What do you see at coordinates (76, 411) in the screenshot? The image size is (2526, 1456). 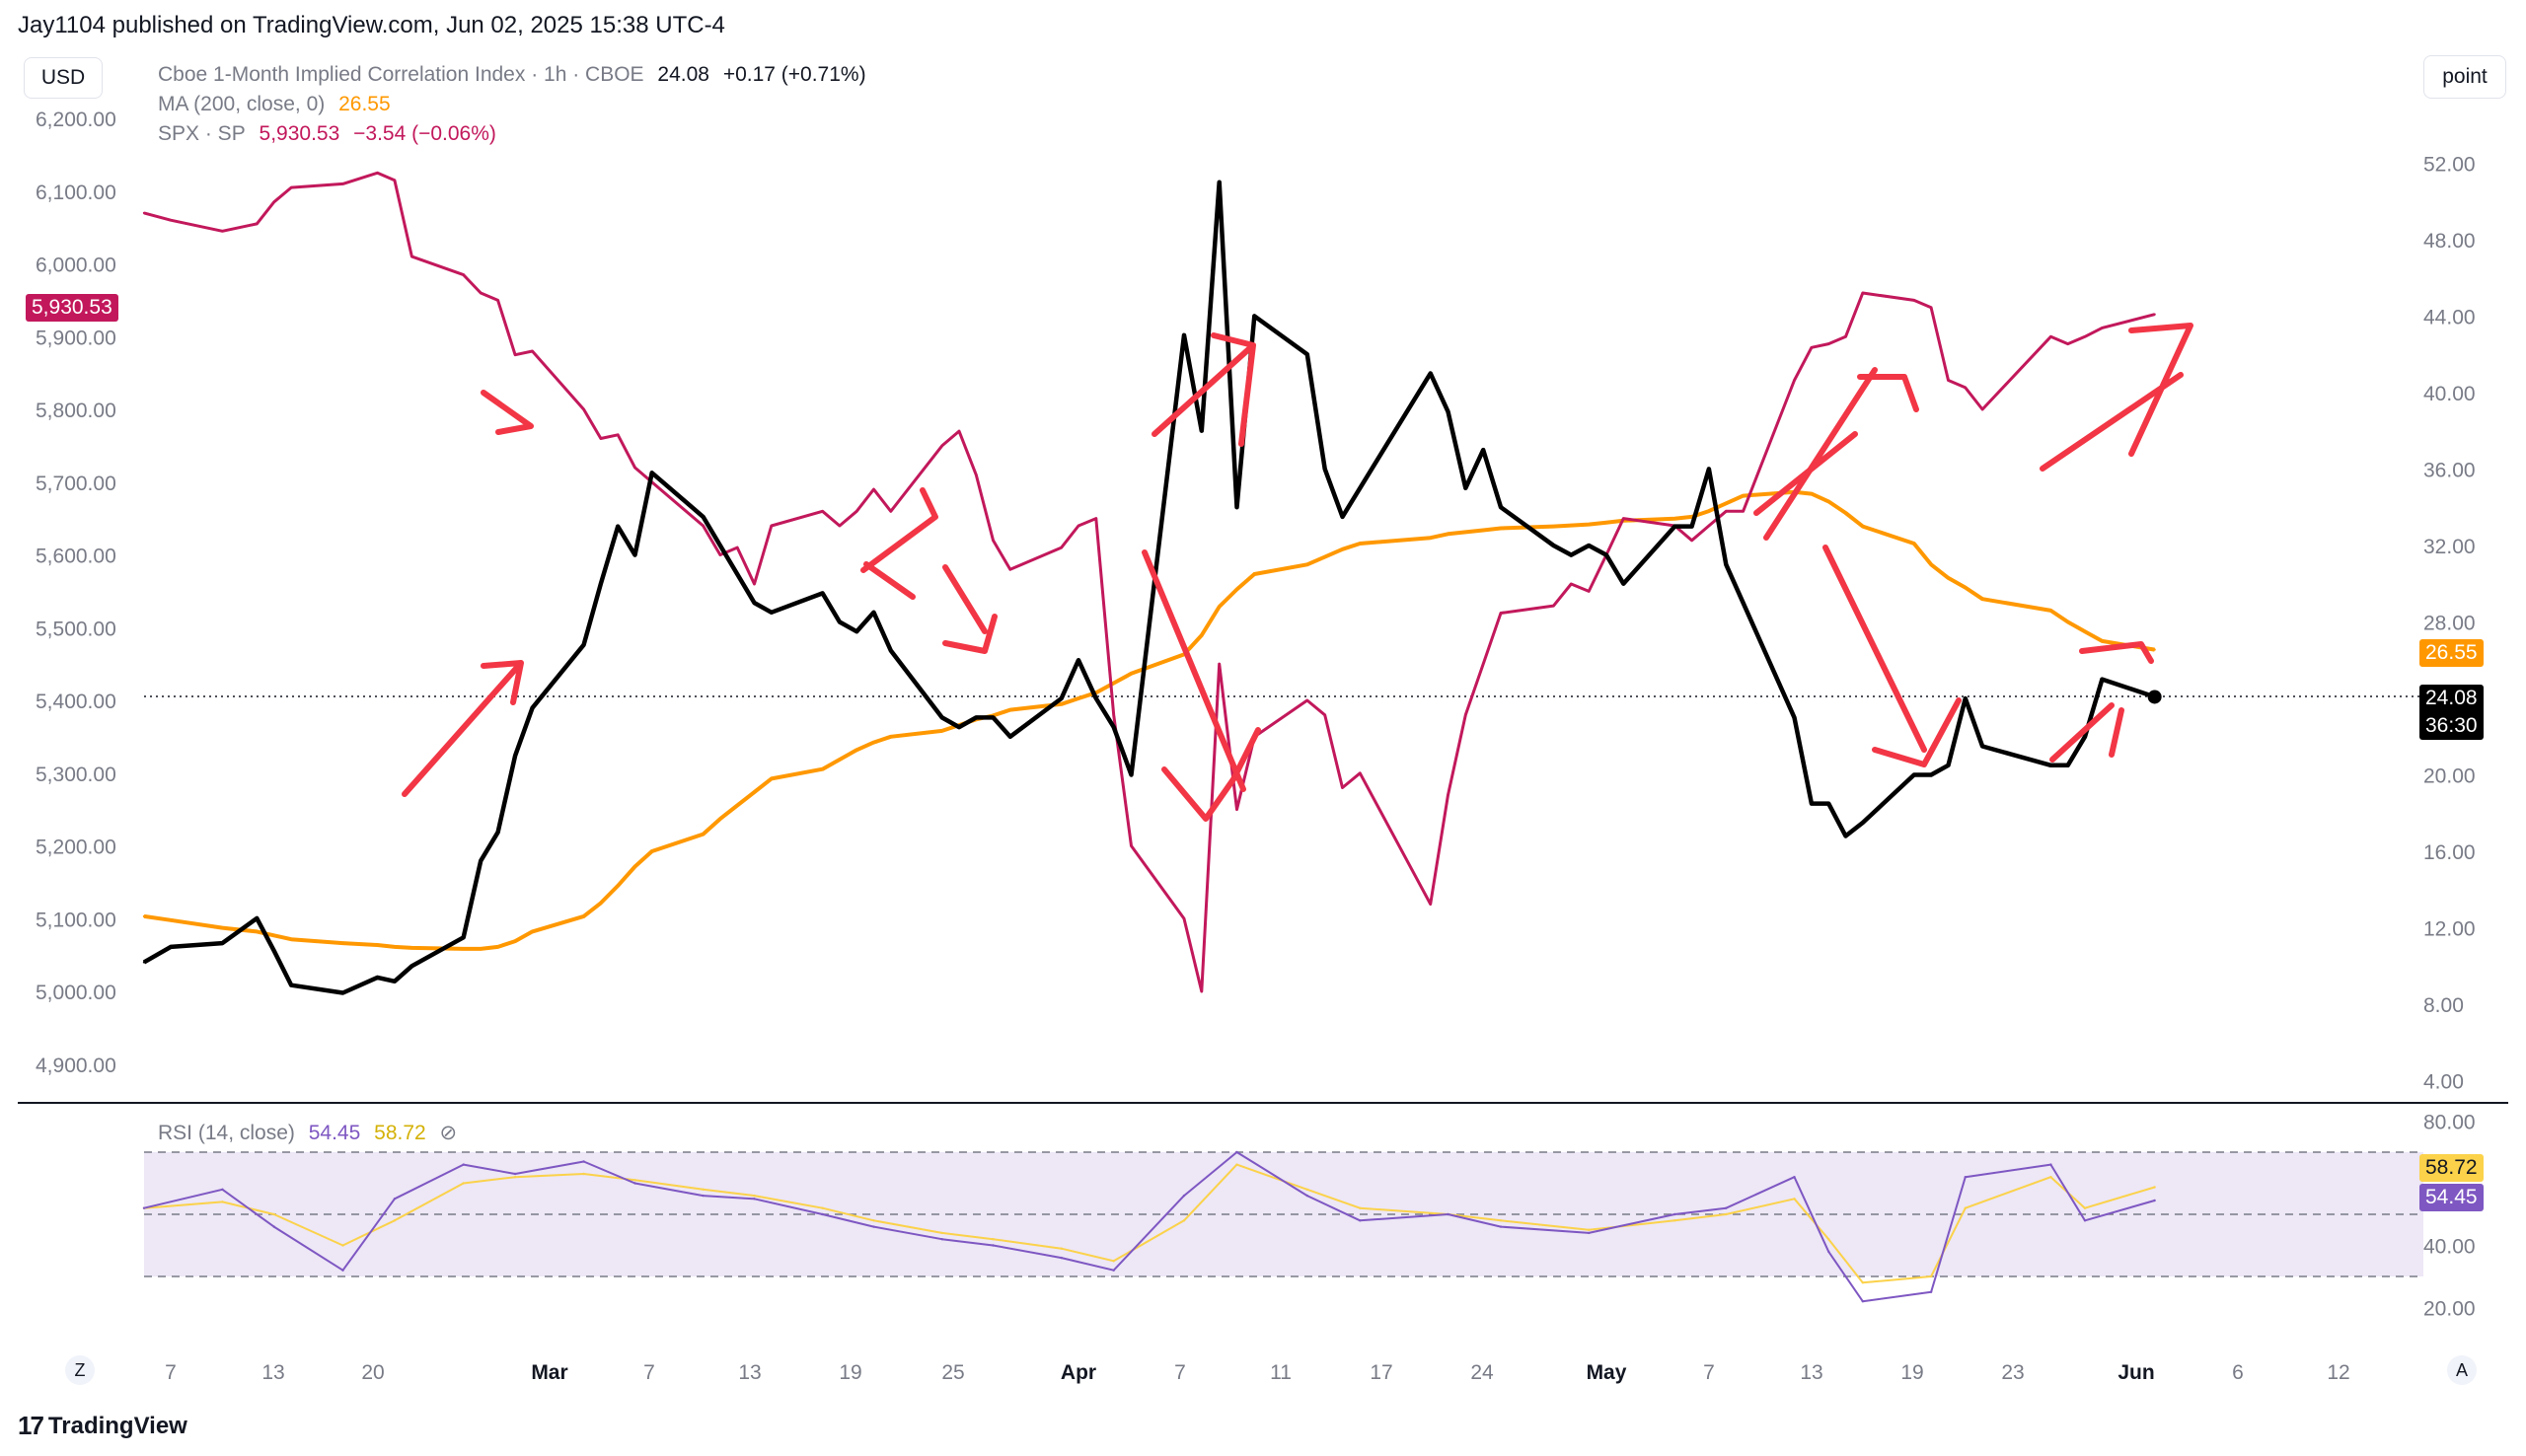 I see `spx-tick-label: 5,800.00` at bounding box center [76, 411].